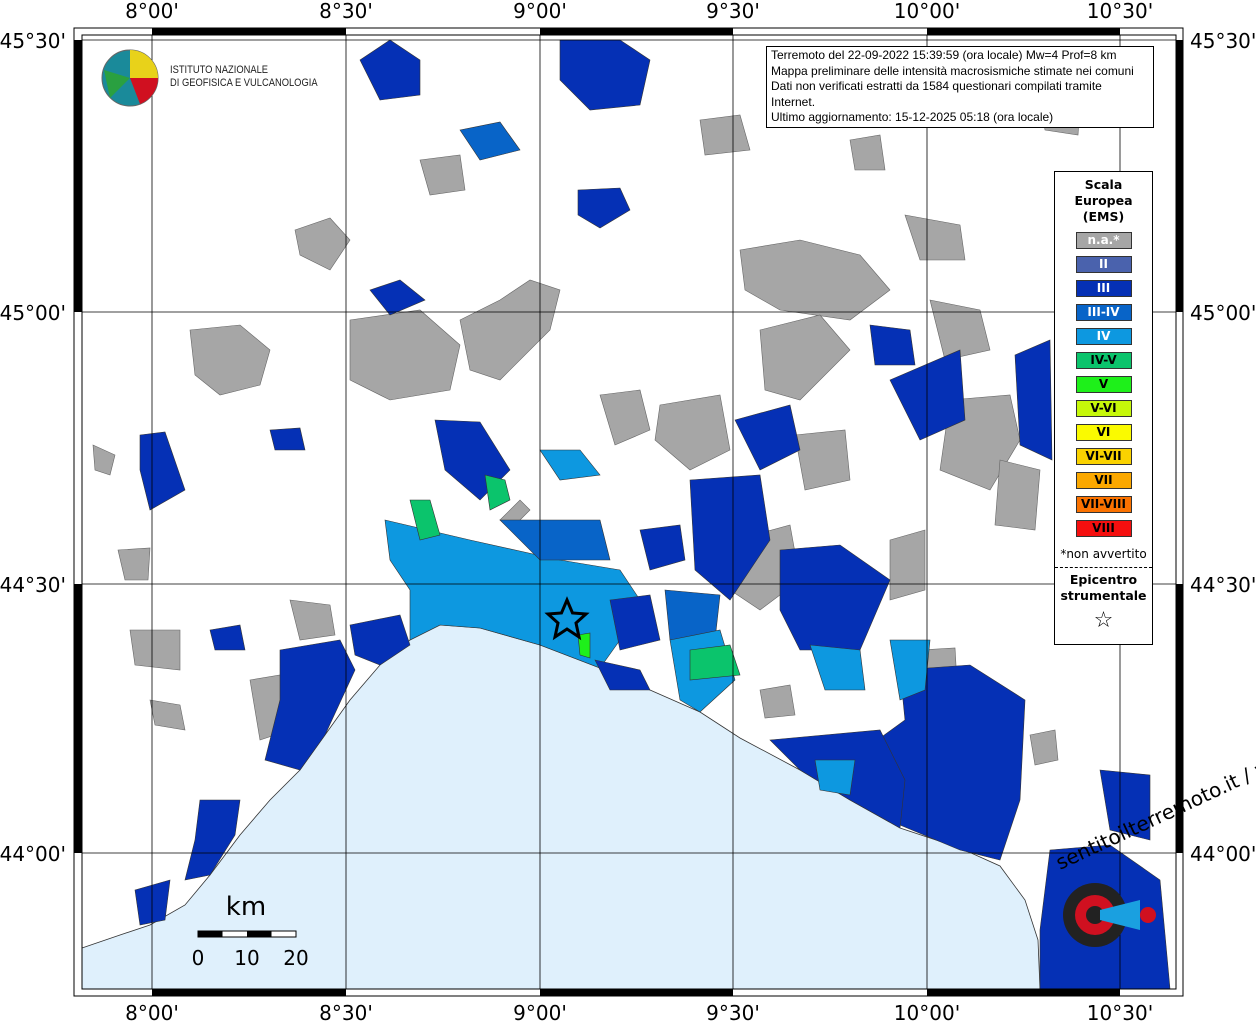  I want to click on legend-swatch: IV, so click(1103, 336).